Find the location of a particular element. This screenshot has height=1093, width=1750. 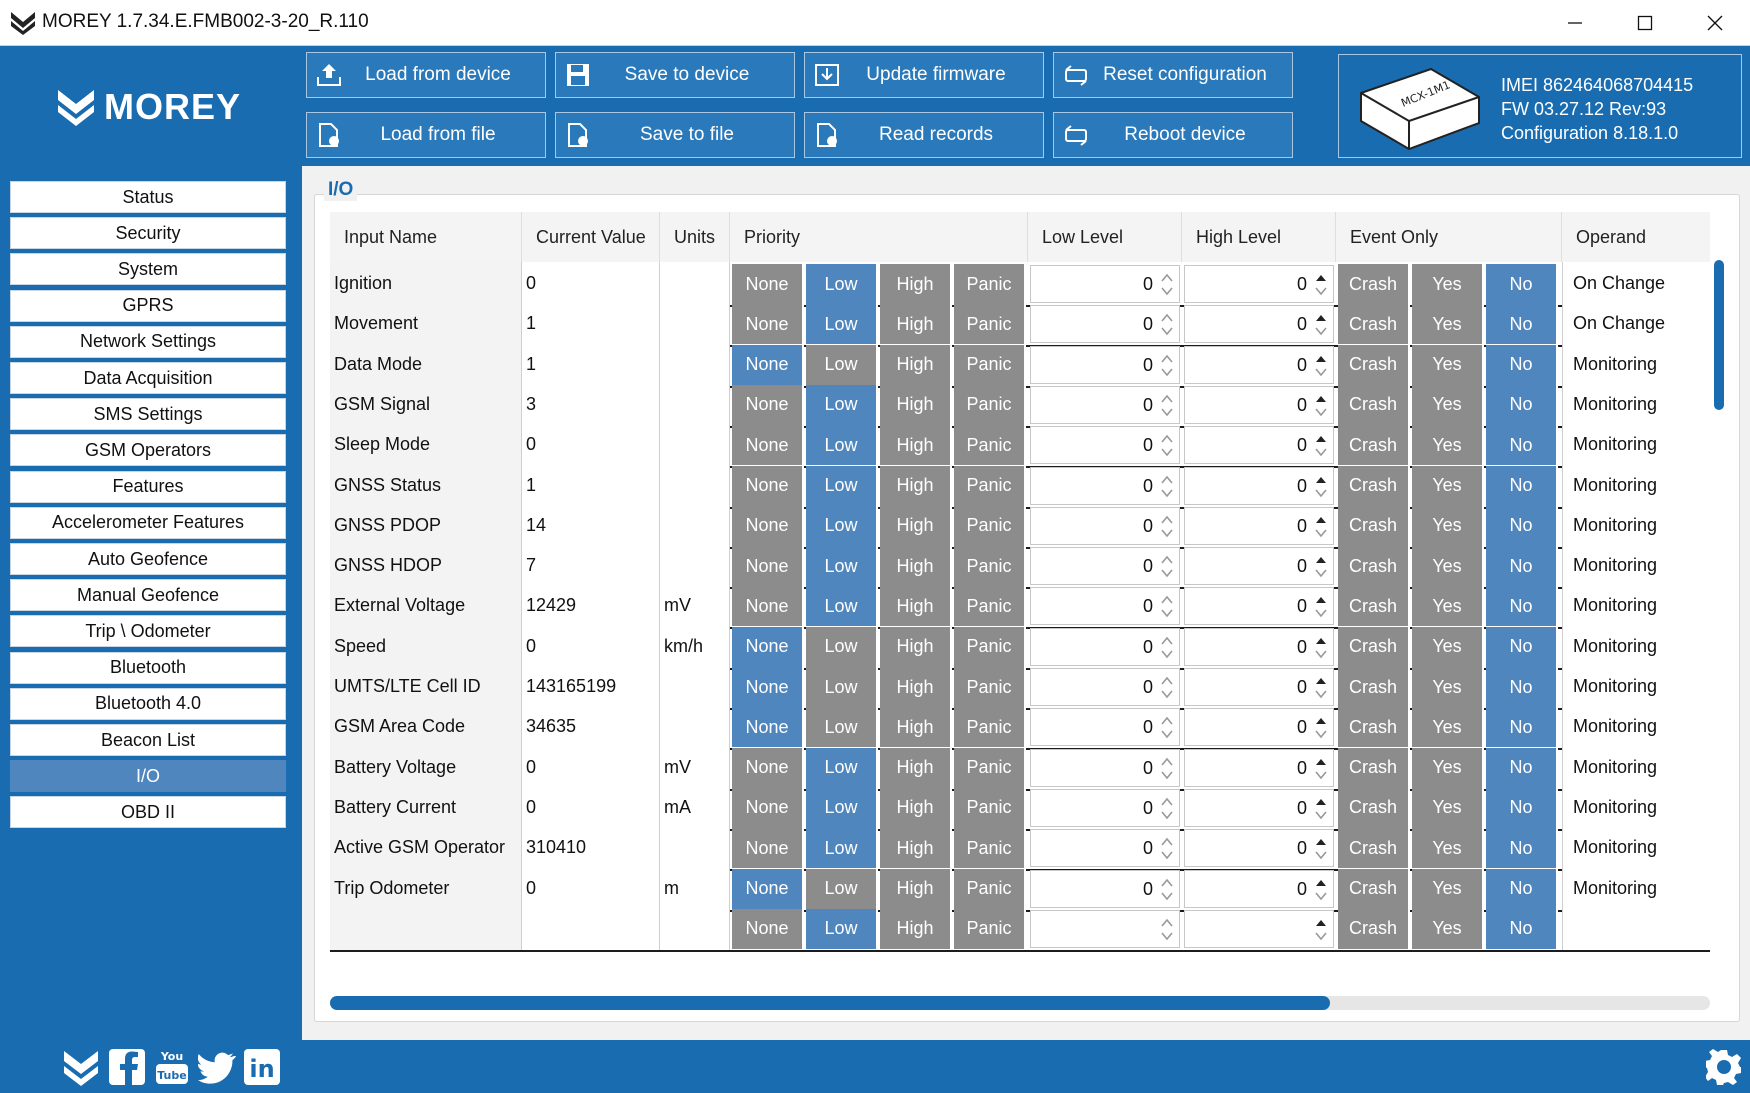

sidebar-item-status: Status is located at coordinates (148, 197).